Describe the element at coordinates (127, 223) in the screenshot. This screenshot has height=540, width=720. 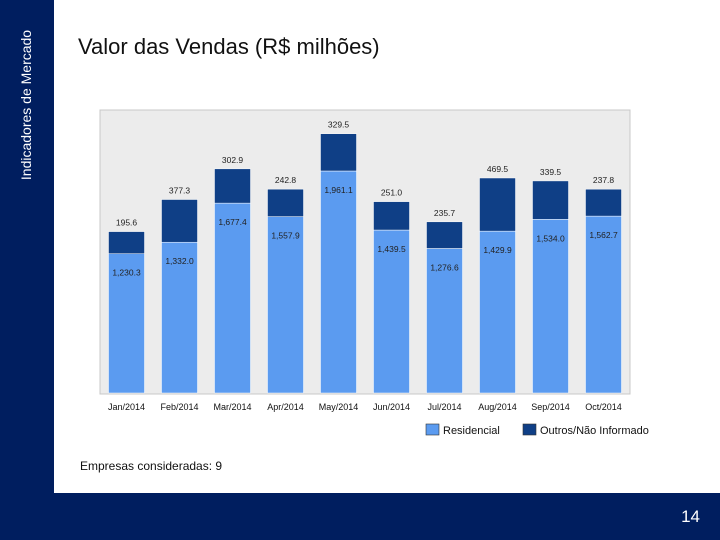
I see `data-label-outros: 195.6` at that location.